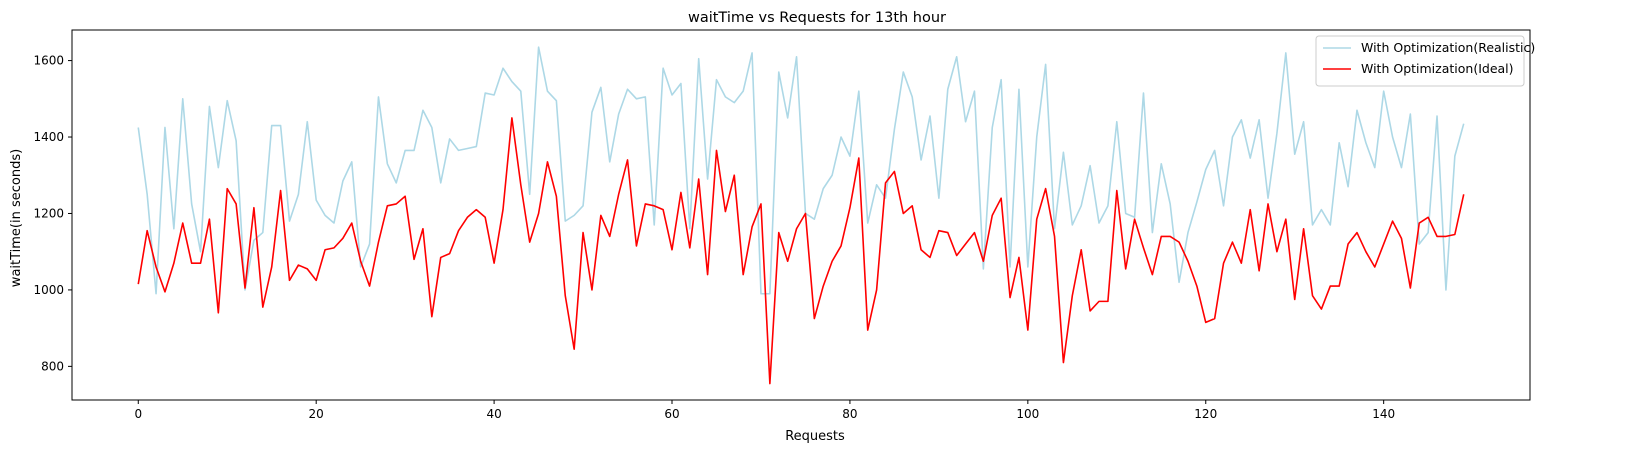 Image resolution: width=1634 pixels, height=470 pixels. I want to click on legend-label-ideal: With Optimization(Ideal), so click(1437, 68).